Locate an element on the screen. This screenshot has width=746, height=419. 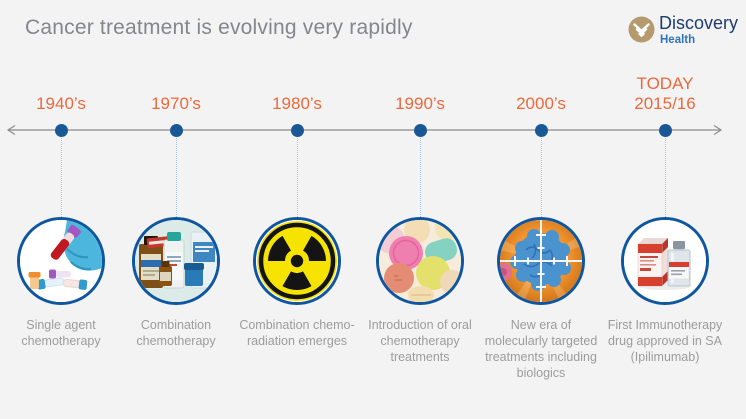
milestone-year: 1970’s is located at coordinates (176, 103).